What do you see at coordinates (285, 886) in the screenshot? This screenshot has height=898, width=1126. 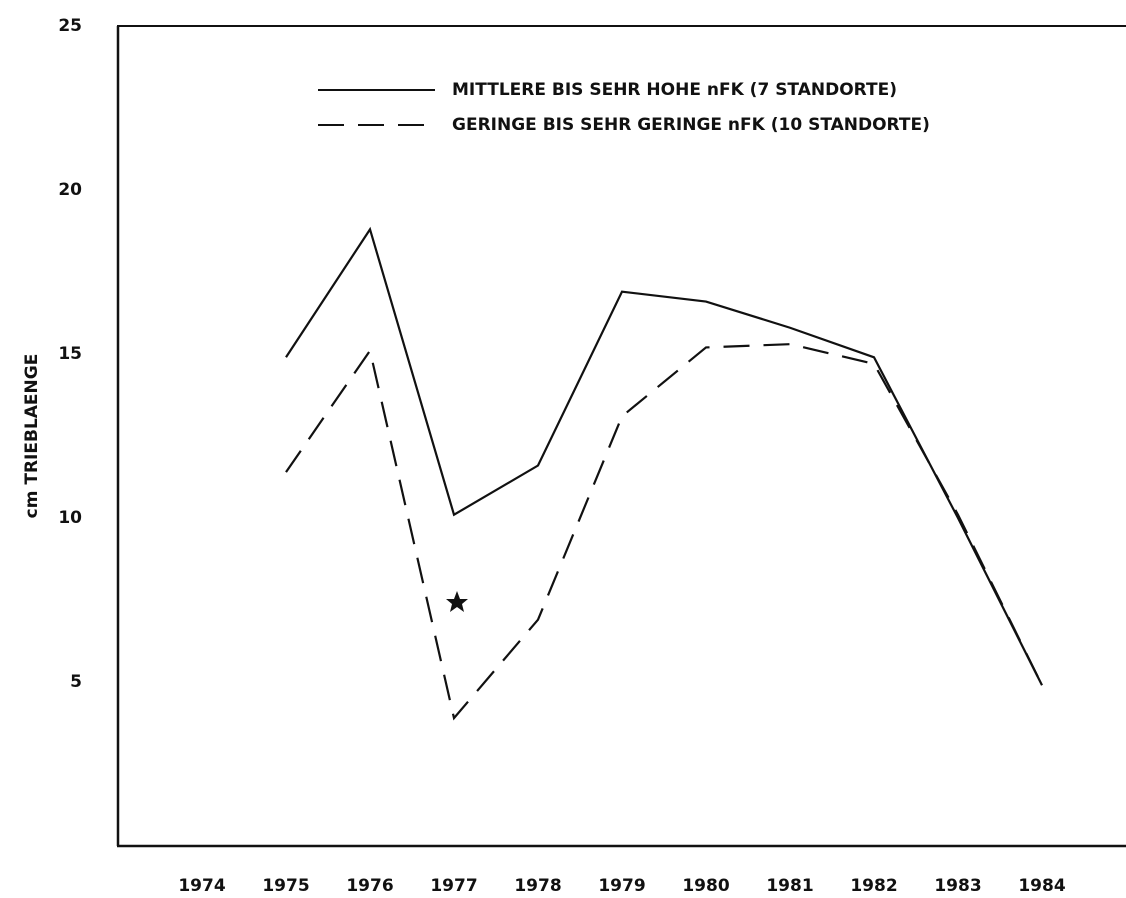 I see `x-tick-label: 1975` at bounding box center [285, 886].